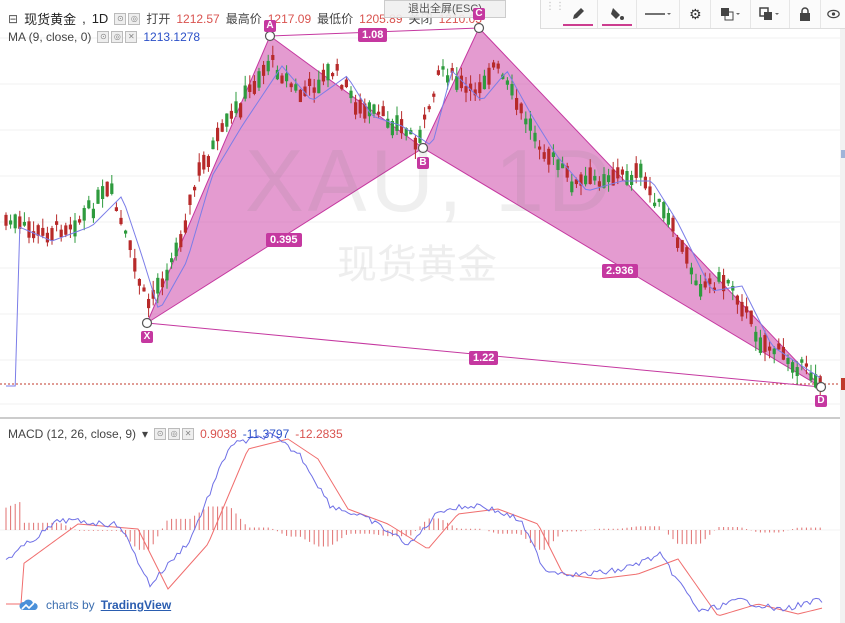 This screenshot has width=845, height=623. I want to click on drag-handle-icon: ⋮⋮, so click(555, 6).